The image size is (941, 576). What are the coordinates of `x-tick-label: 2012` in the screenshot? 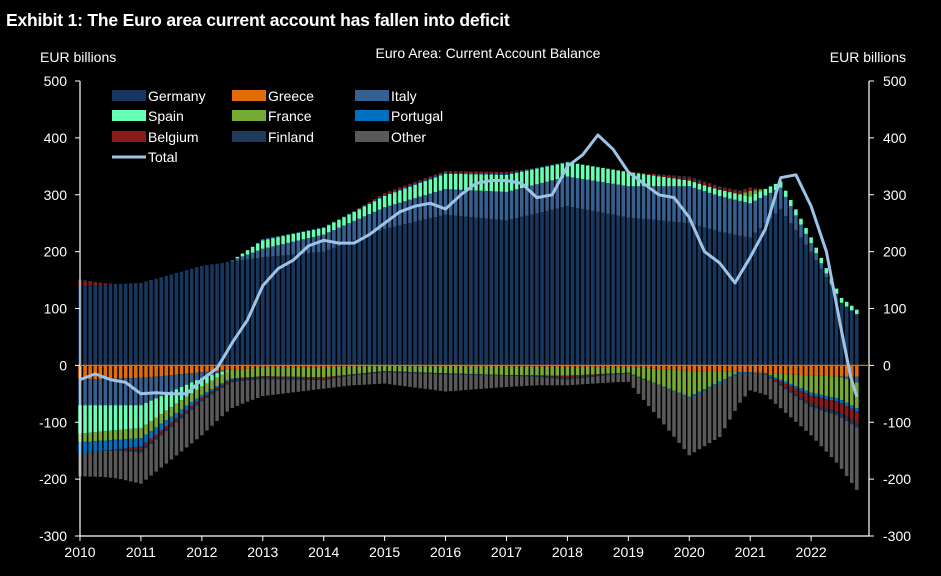 It's located at (201, 552).